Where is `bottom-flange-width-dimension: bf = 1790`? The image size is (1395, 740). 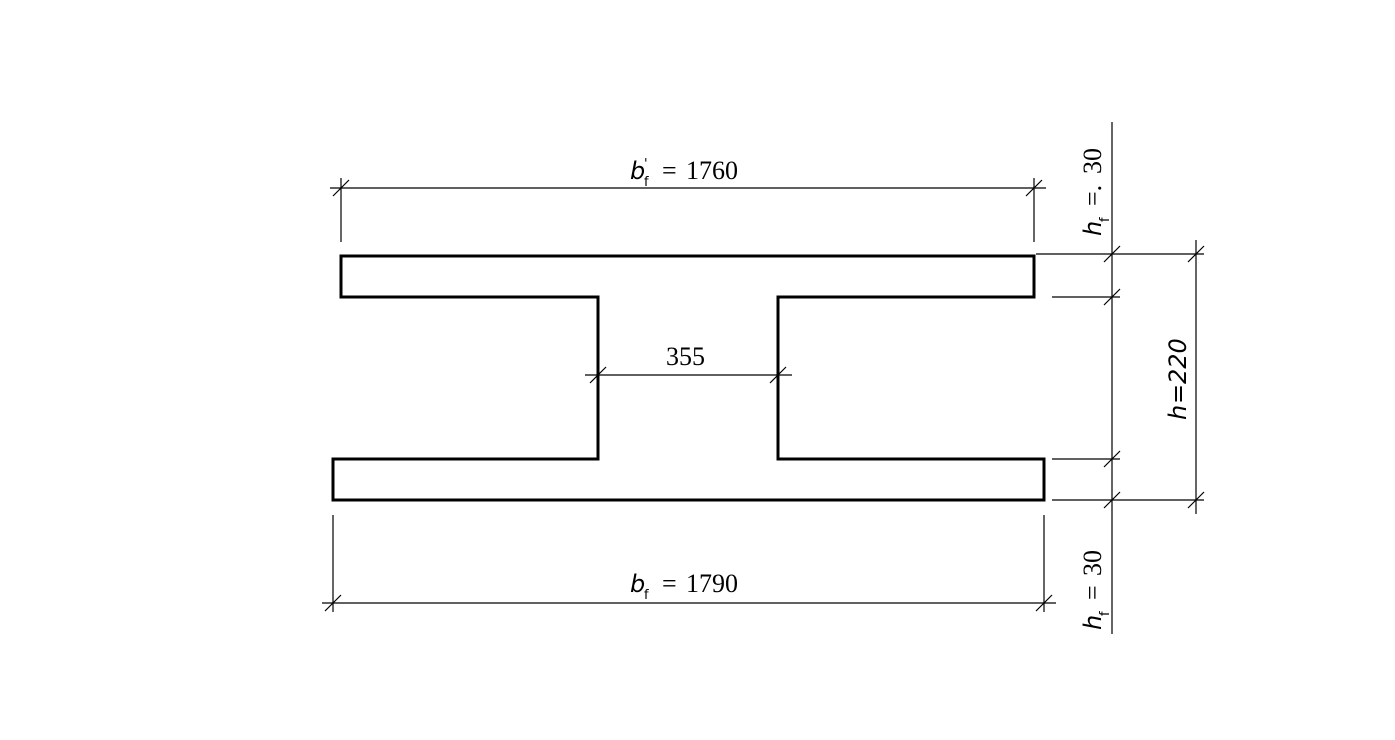
bottom-flange-width-dimension: bf = 1790 is located at coordinates (689, 563).